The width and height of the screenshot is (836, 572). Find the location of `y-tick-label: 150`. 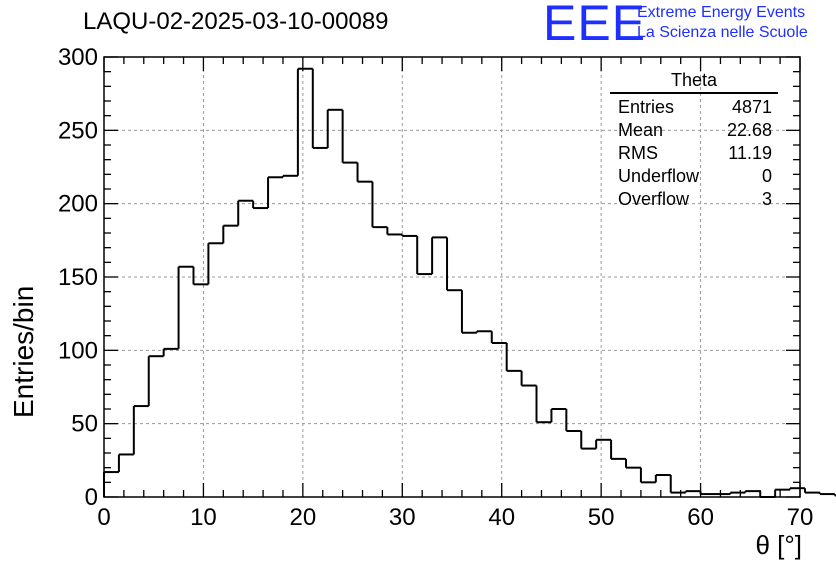

y-tick-label: 150 is located at coordinates (78, 277).